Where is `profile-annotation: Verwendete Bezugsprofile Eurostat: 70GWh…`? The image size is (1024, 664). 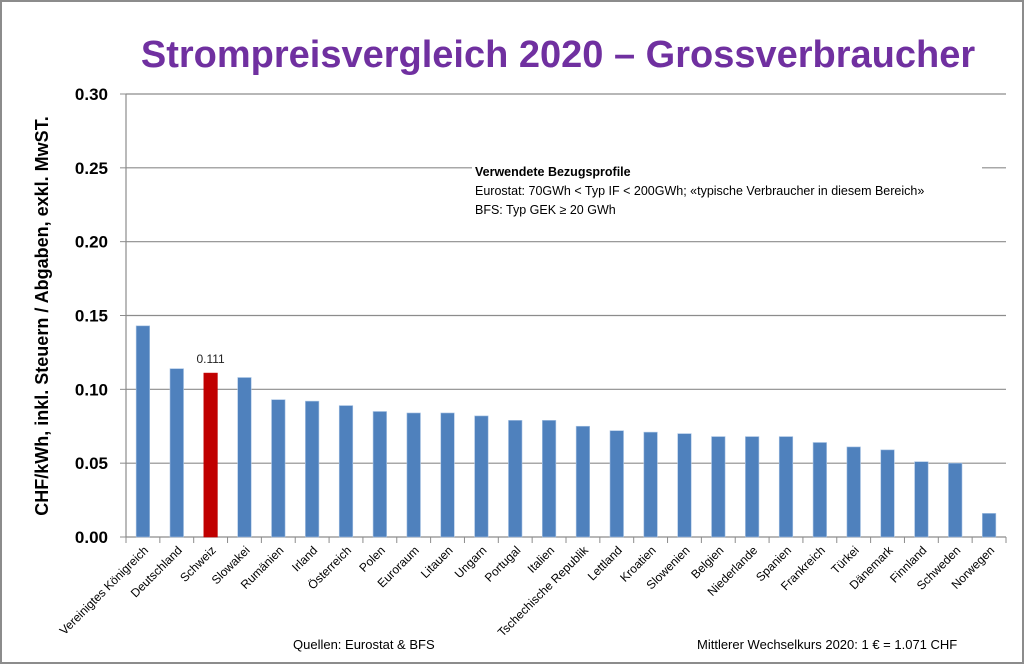 profile-annotation: Verwendete Bezugsprofile Eurostat: 70GWh… is located at coordinates (727, 189).